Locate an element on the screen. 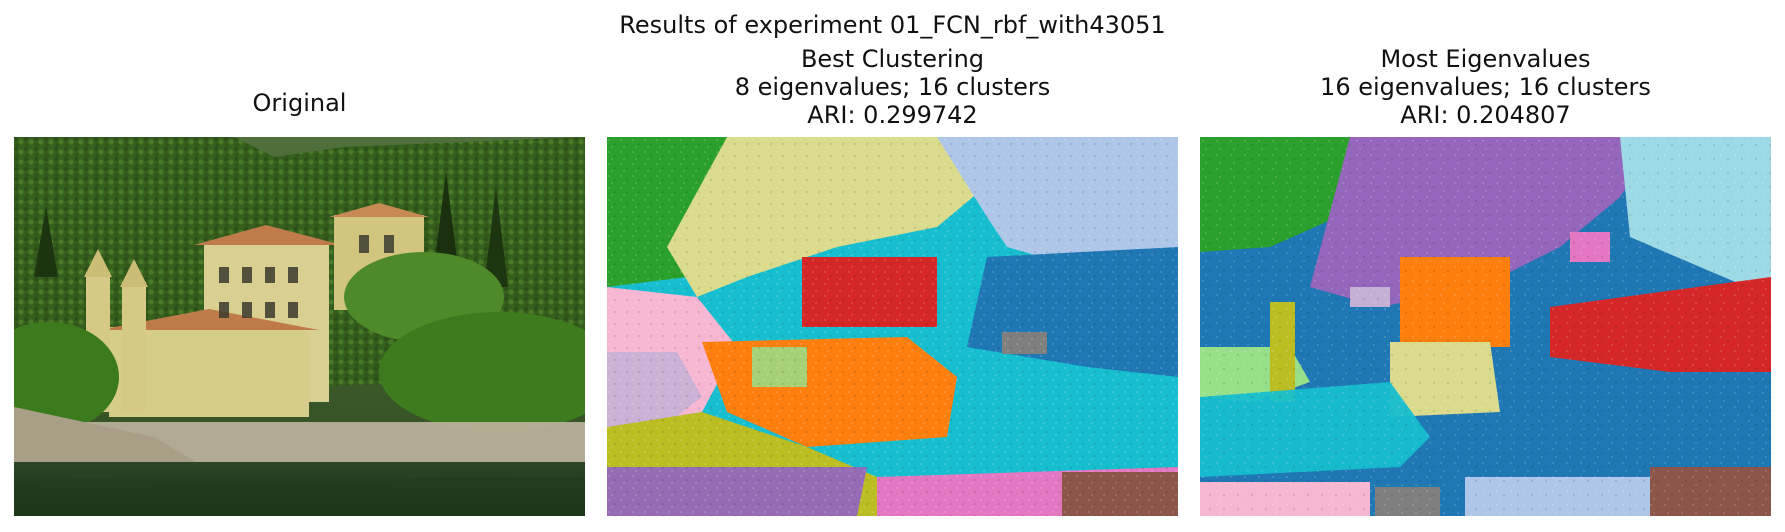 The width and height of the screenshot is (1785, 532). panel-title-line: 8 eigenvalues; 16 clusters is located at coordinates (892, 87).